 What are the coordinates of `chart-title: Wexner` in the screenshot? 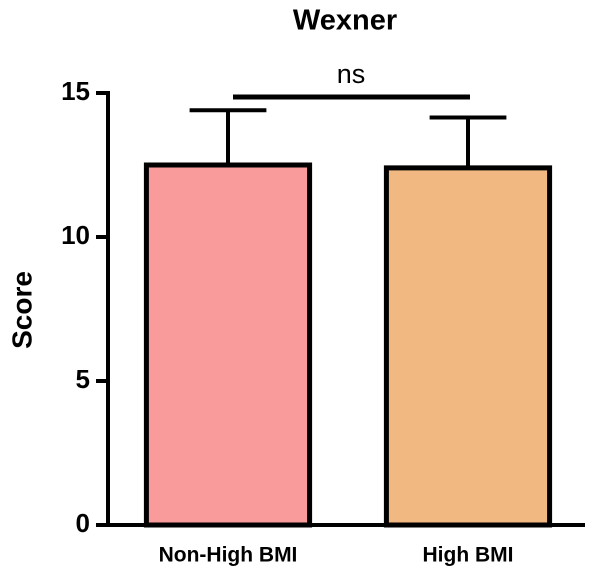 It's located at (345, 21).